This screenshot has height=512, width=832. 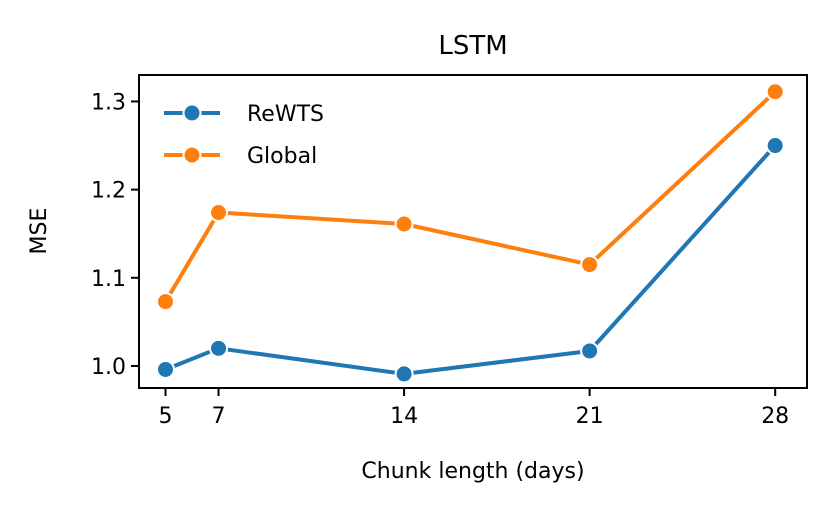 I want to click on y-axis: 1.0 1.1 1.2 1.3, so click(x=115, y=235).